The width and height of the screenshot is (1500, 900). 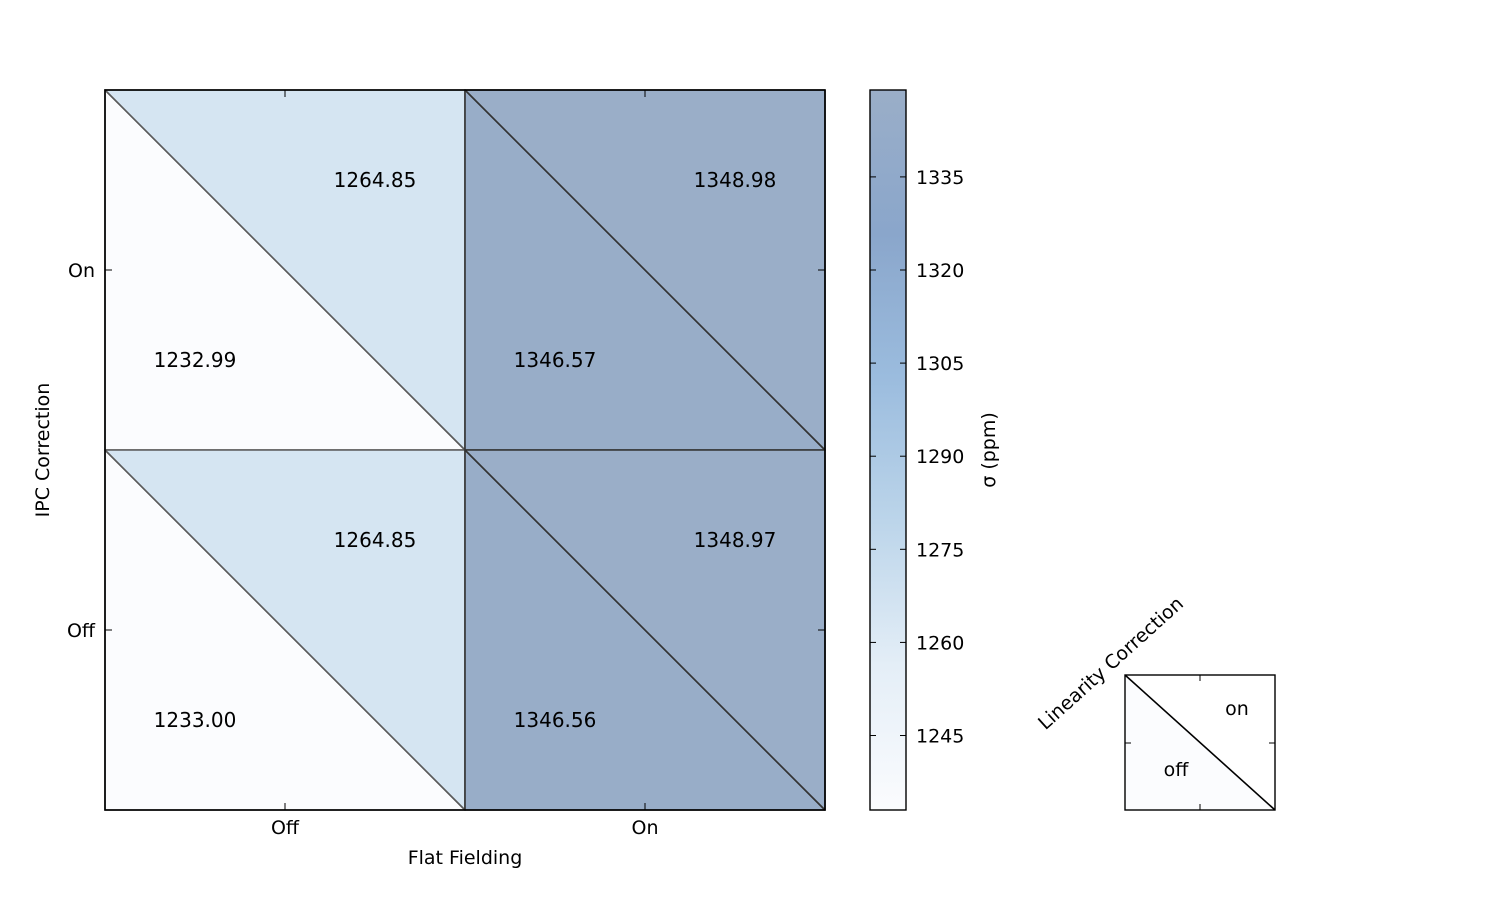 I want to click on legend-on-label: on, so click(x=1237, y=709).